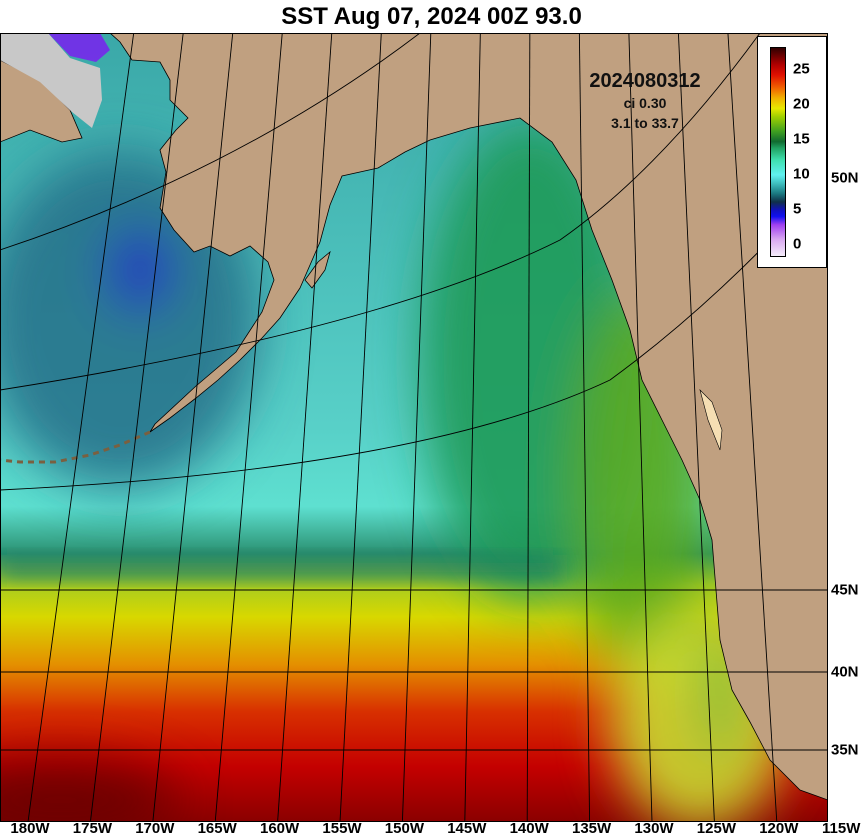  What do you see at coordinates (217, 828) in the screenshot?
I see `lon-label: 165W` at bounding box center [217, 828].